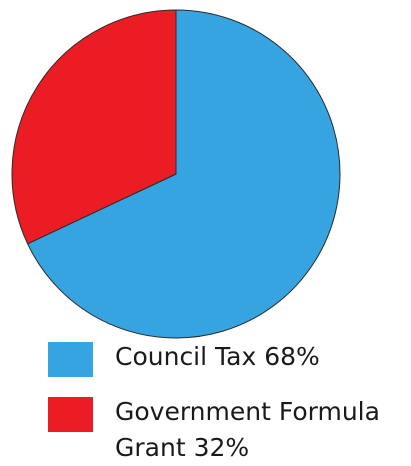 The width and height of the screenshot is (411, 466). I want to click on legend-label-government-grant: Government Formula Grant 32%, so click(247, 430).